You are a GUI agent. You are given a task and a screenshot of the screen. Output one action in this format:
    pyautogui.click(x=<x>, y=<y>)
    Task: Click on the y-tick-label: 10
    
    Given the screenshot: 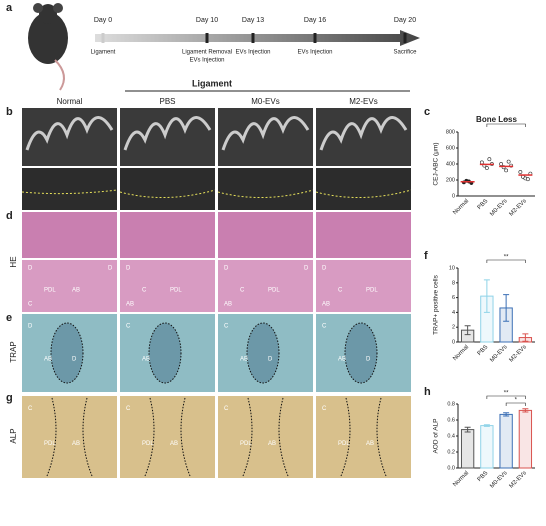 What is the action you would take?
    pyautogui.click(x=452, y=268)
    